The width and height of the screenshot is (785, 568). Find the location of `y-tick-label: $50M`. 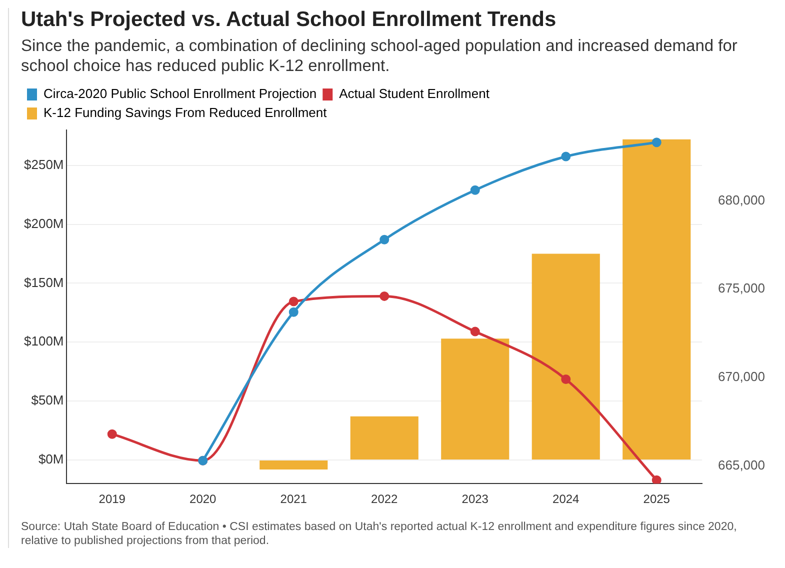

y-tick-label: $50M is located at coordinates (47, 400).